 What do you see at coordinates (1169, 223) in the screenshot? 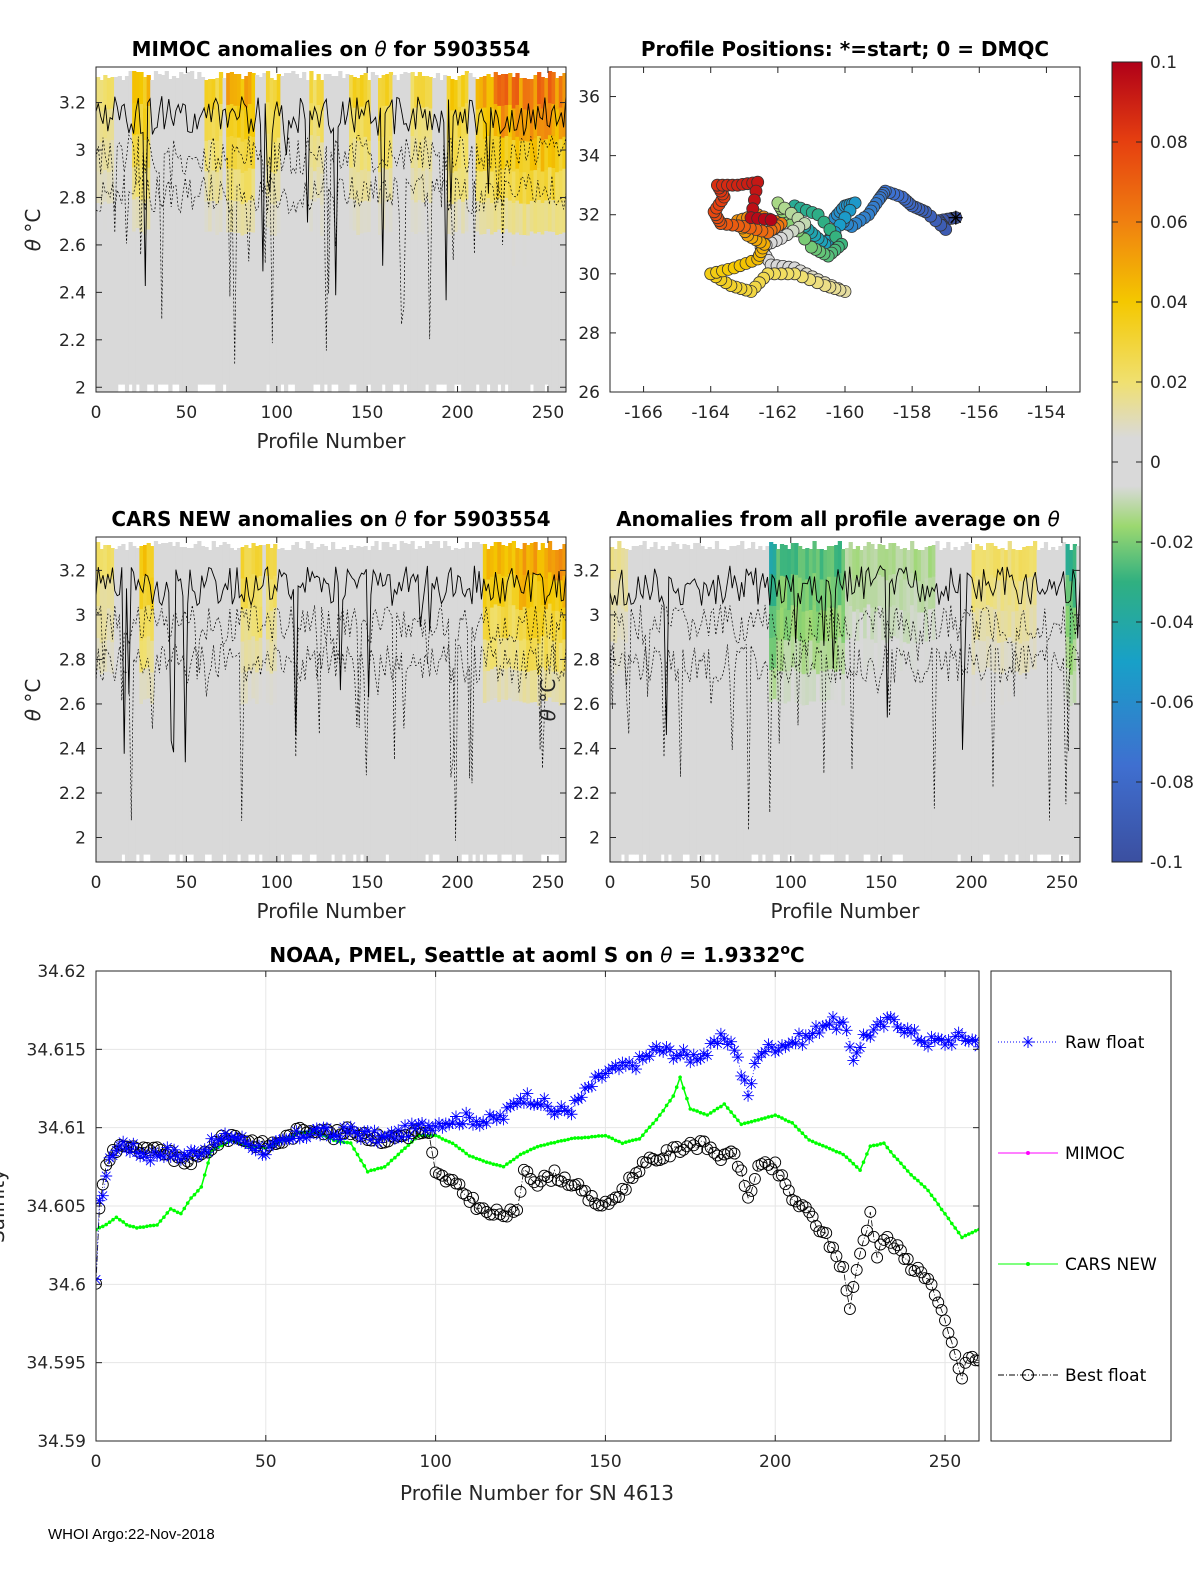
I see `colorbar-tick-label: 0.06` at bounding box center [1169, 223].